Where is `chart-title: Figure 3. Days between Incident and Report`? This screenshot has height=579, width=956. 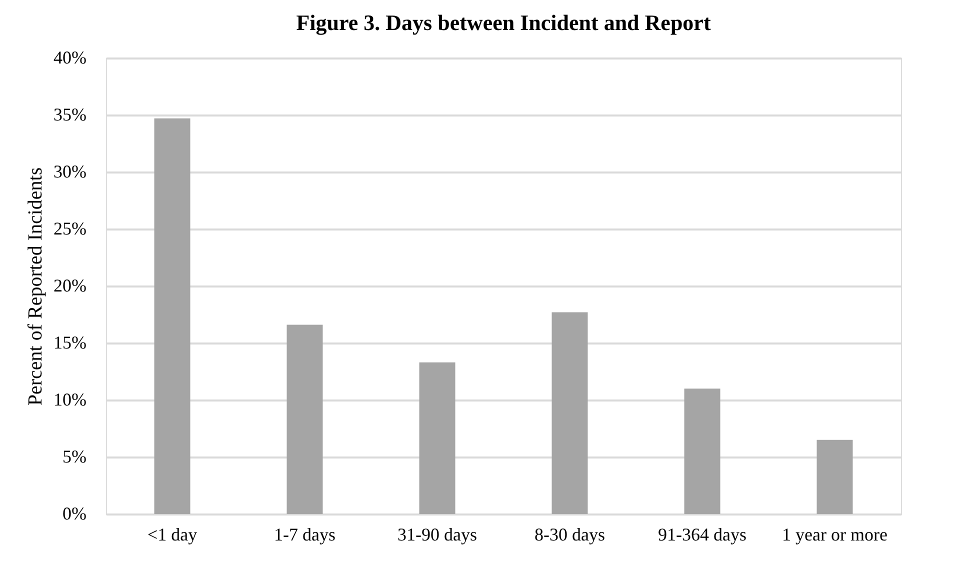 chart-title: Figure 3. Days between Incident and Report is located at coordinates (504, 22).